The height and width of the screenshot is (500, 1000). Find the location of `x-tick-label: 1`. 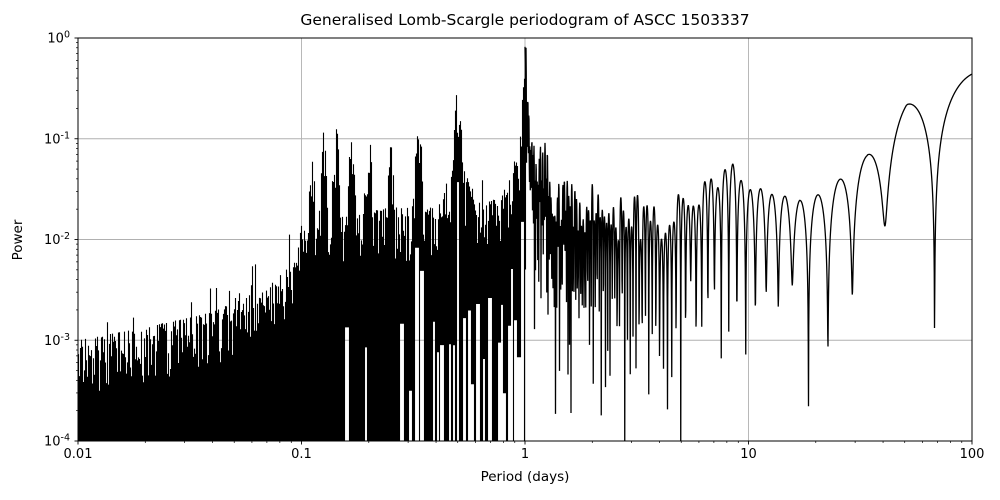

x-tick-label: 1 is located at coordinates (525, 454).